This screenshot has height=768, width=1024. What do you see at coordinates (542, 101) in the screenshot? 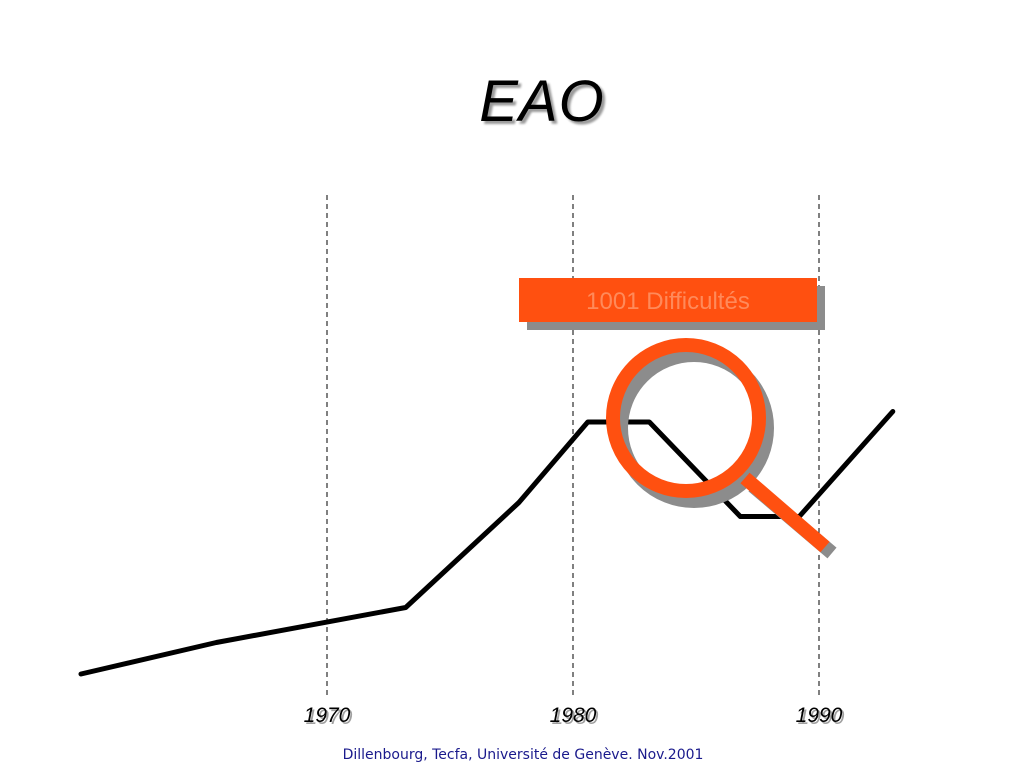
I see `slide-title: EAO` at bounding box center [542, 101].